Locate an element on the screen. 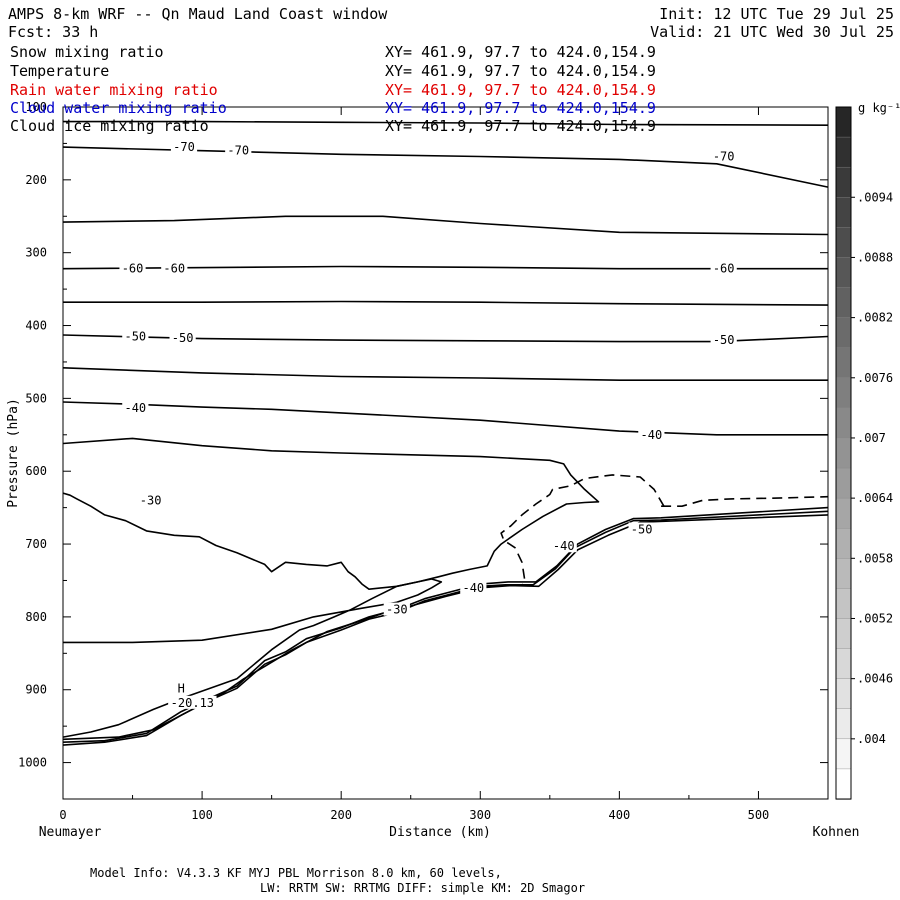 This screenshot has width=900, height=900. x-start-location: Neumayer is located at coordinates (70, 832).